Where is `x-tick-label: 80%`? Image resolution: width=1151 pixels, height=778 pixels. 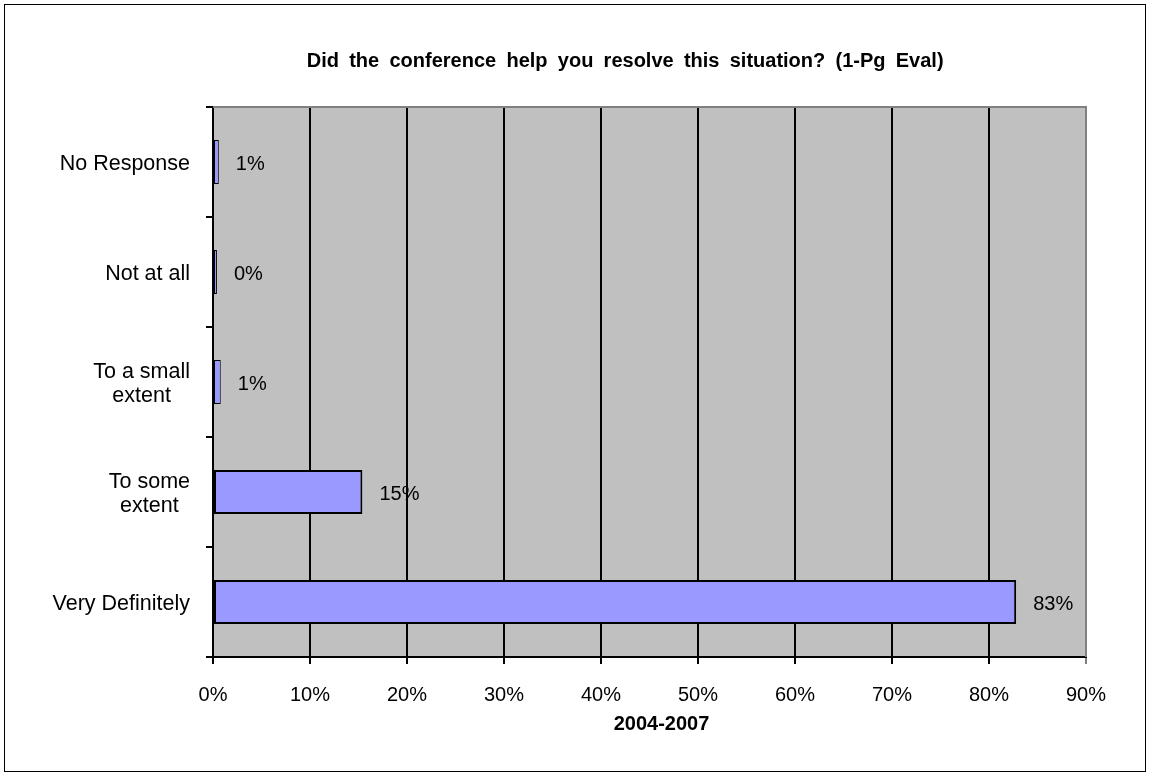 x-tick-label: 80% is located at coordinates (989, 693).